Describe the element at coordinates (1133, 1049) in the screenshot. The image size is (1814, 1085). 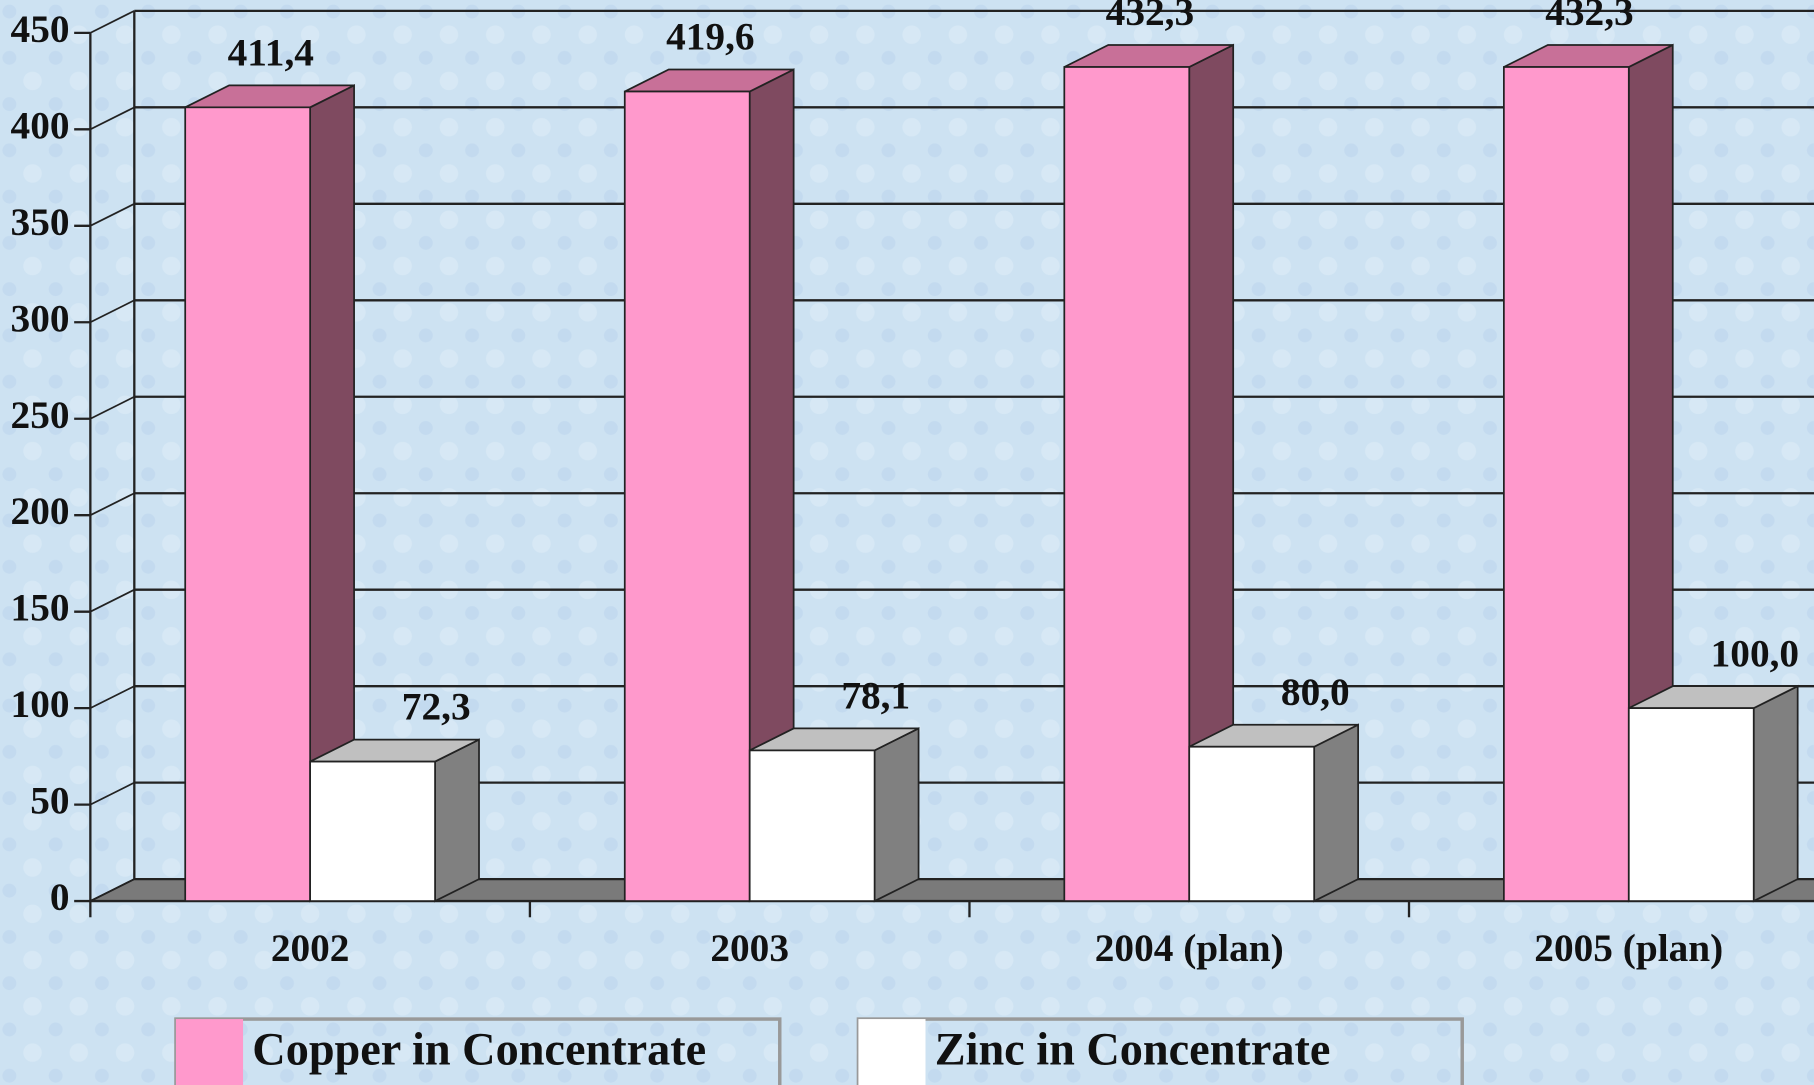
I see `legend-label: Zinc in Concentrate` at that location.